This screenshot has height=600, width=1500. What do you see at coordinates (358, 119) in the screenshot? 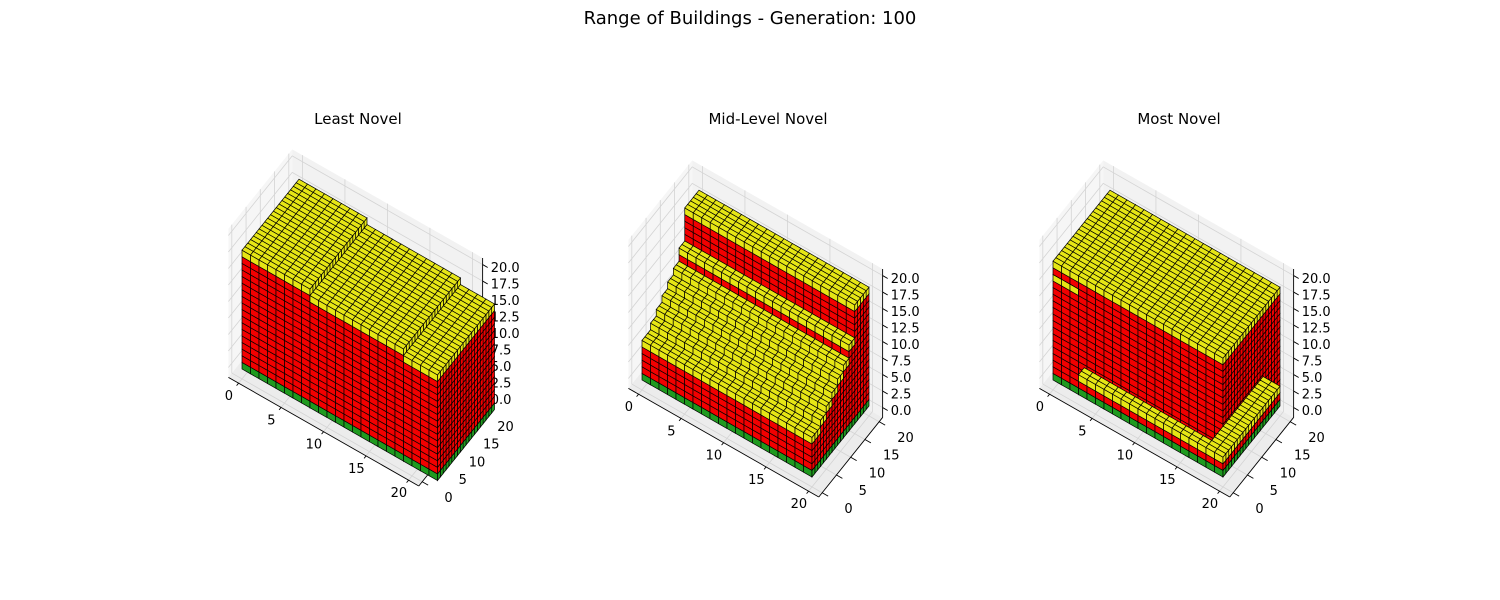
I see `subplot-title: Least Novel` at bounding box center [358, 119].